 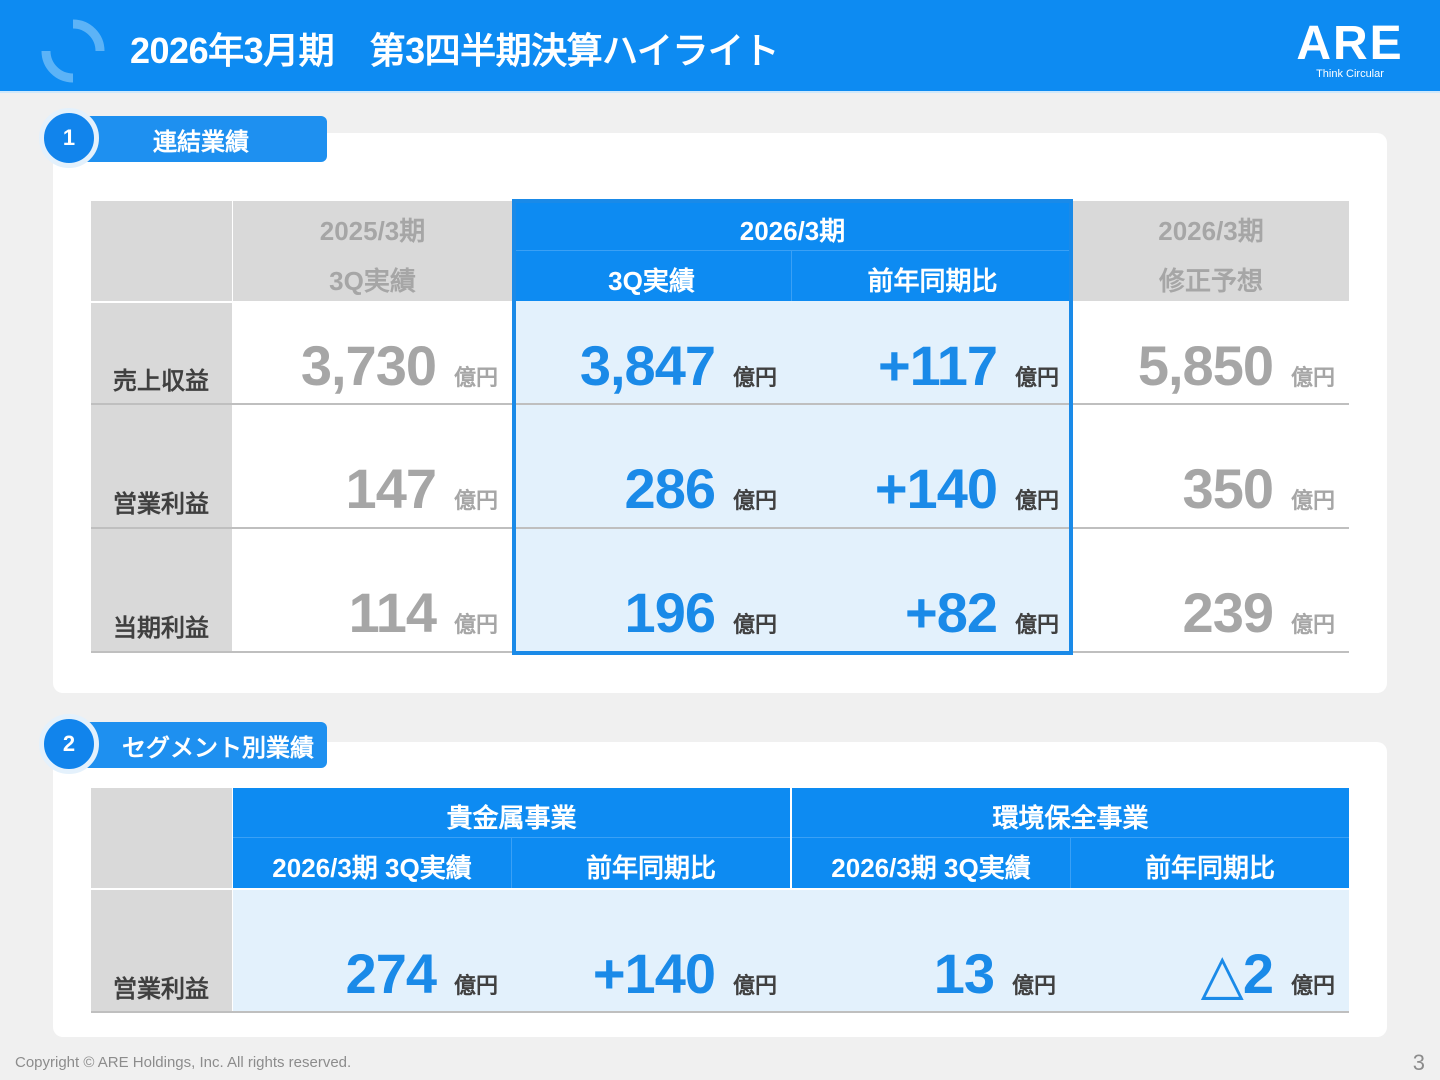 What do you see at coordinates (372, 281) in the screenshot?
I see `header-prev-label: 3Q実績` at bounding box center [372, 281].